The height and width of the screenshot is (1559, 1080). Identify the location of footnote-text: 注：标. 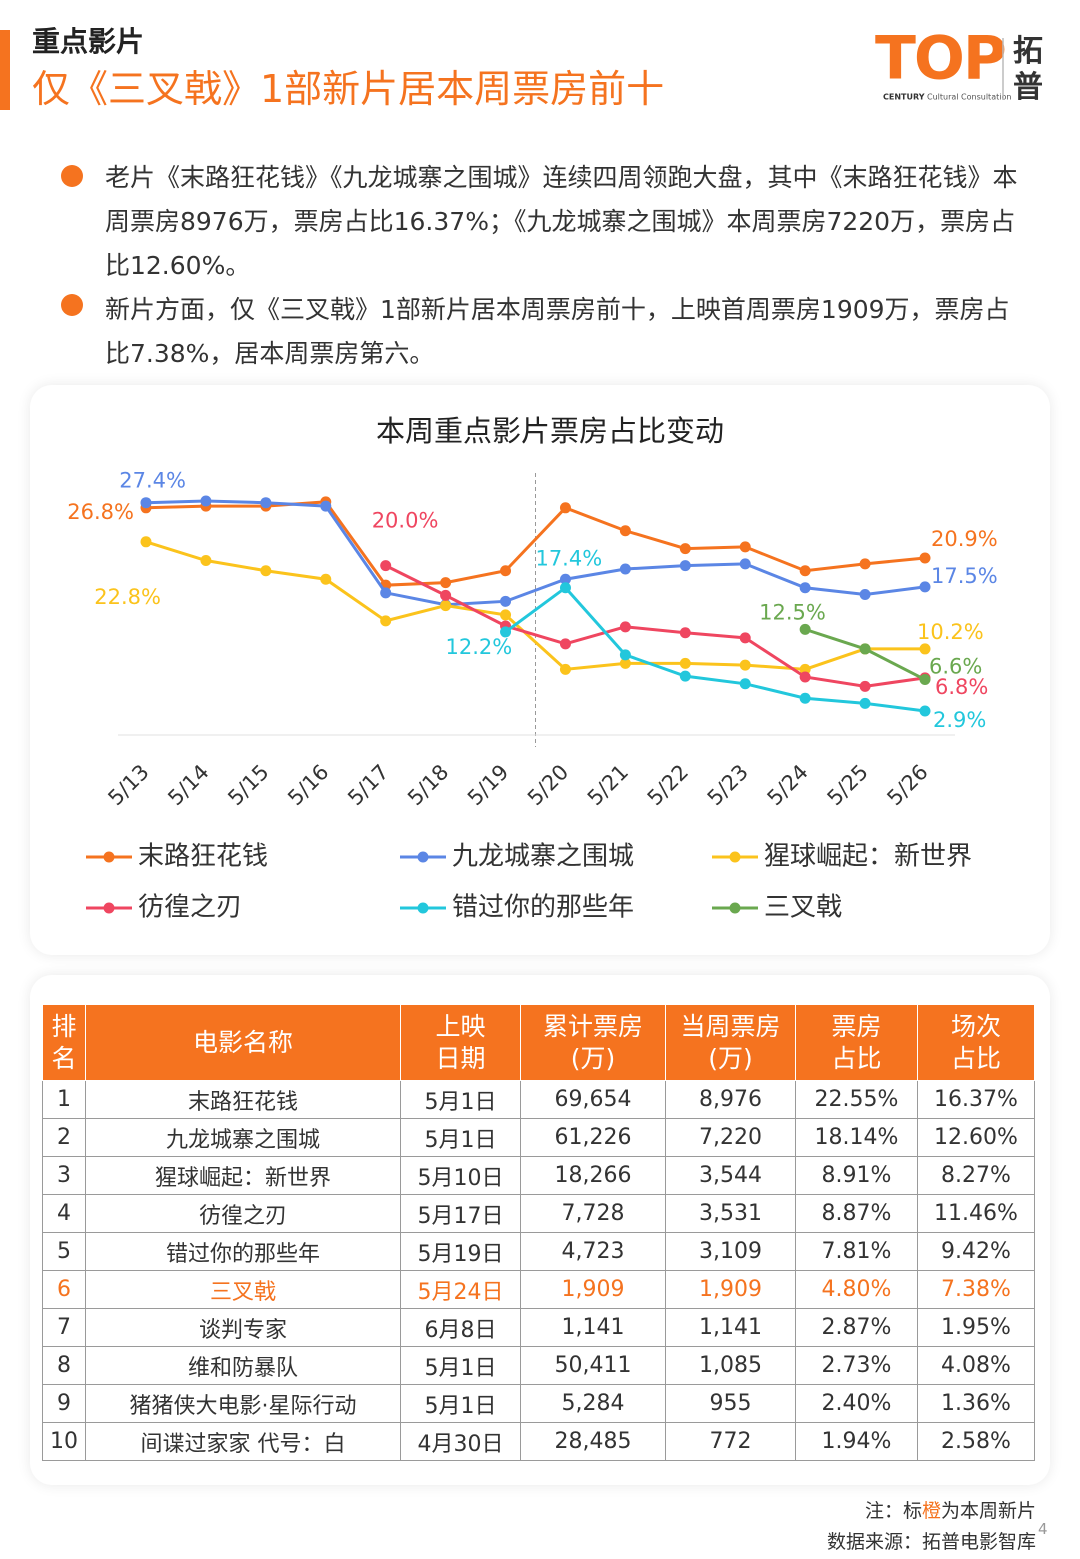
(893, 1511).